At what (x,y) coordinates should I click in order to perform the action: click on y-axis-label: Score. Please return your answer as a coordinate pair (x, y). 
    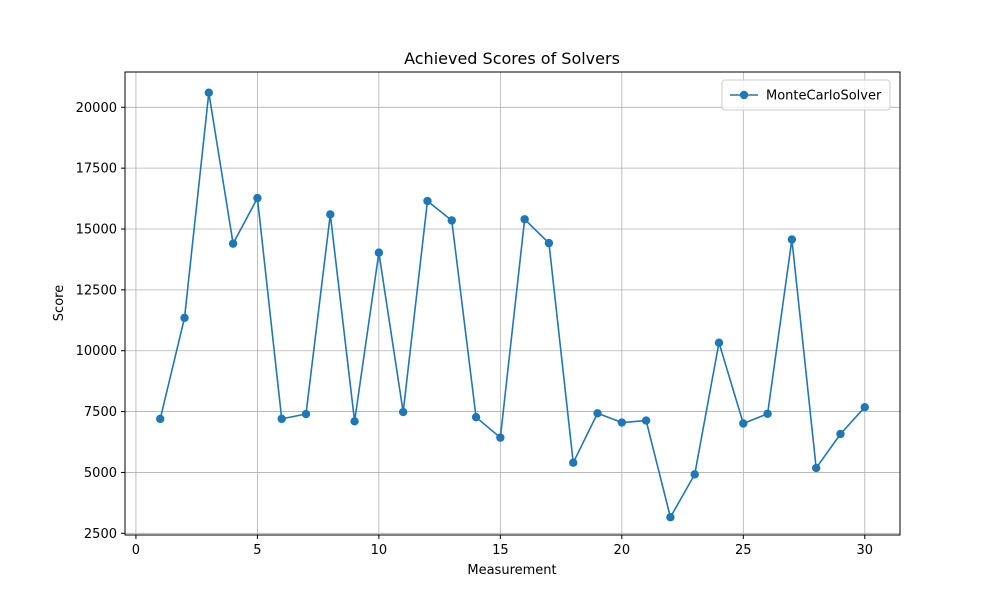
    Looking at the image, I should click on (59, 303).